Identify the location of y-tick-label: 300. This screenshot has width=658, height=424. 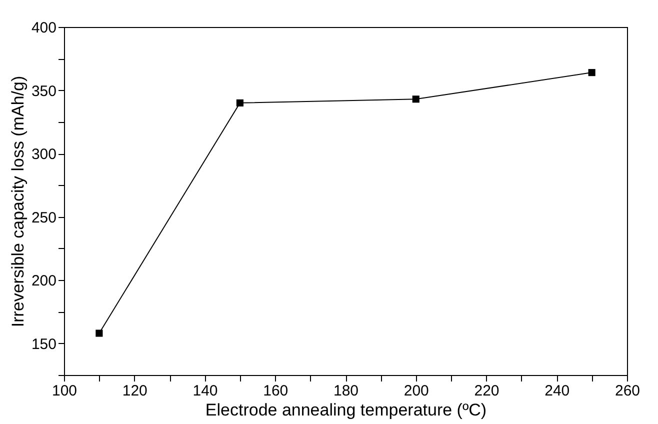
(43, 155).